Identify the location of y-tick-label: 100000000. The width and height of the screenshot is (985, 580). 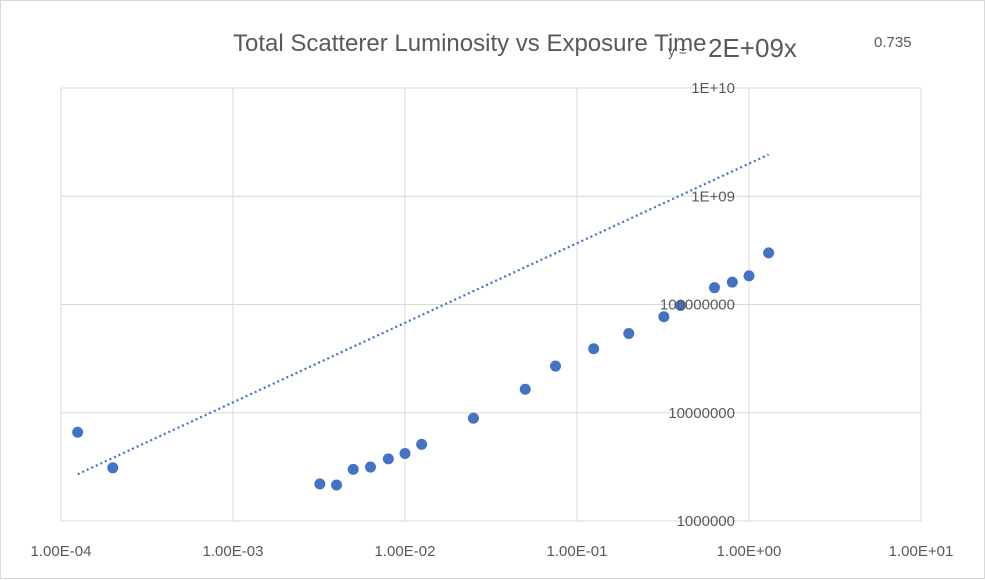
(697, 305).